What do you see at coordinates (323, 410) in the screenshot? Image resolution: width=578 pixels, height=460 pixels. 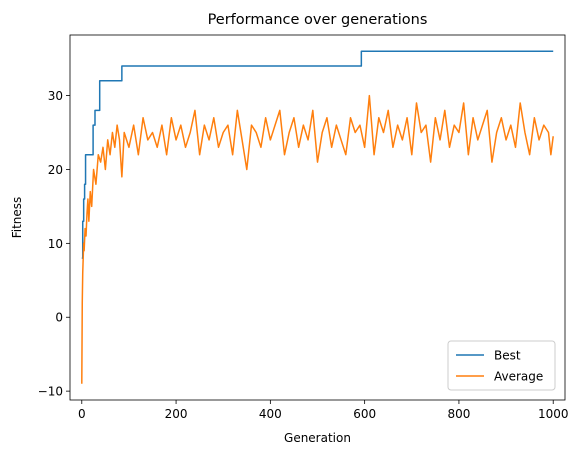 I see `x-axis-ticks: 0 200 400 600 800 1000` at bounding box center [323, 410].